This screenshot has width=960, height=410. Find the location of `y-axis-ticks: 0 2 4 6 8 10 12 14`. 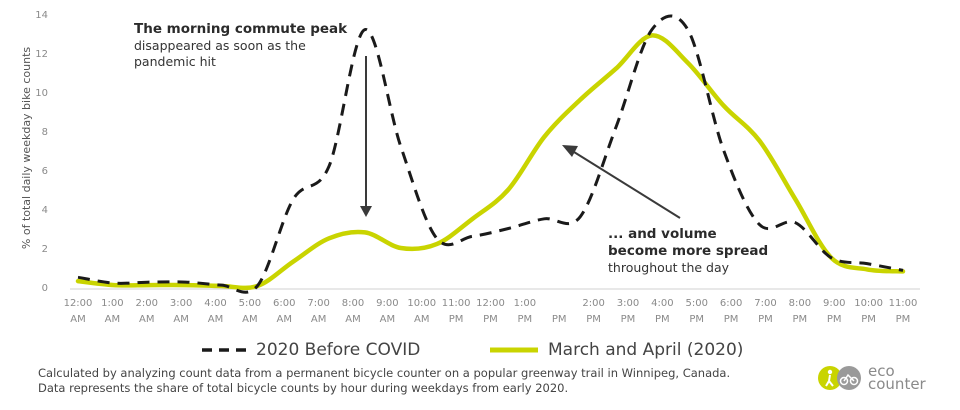

y-axis-ticks: 0 2 4 6 8 10 12 14 is located at coordinates (41, 152).